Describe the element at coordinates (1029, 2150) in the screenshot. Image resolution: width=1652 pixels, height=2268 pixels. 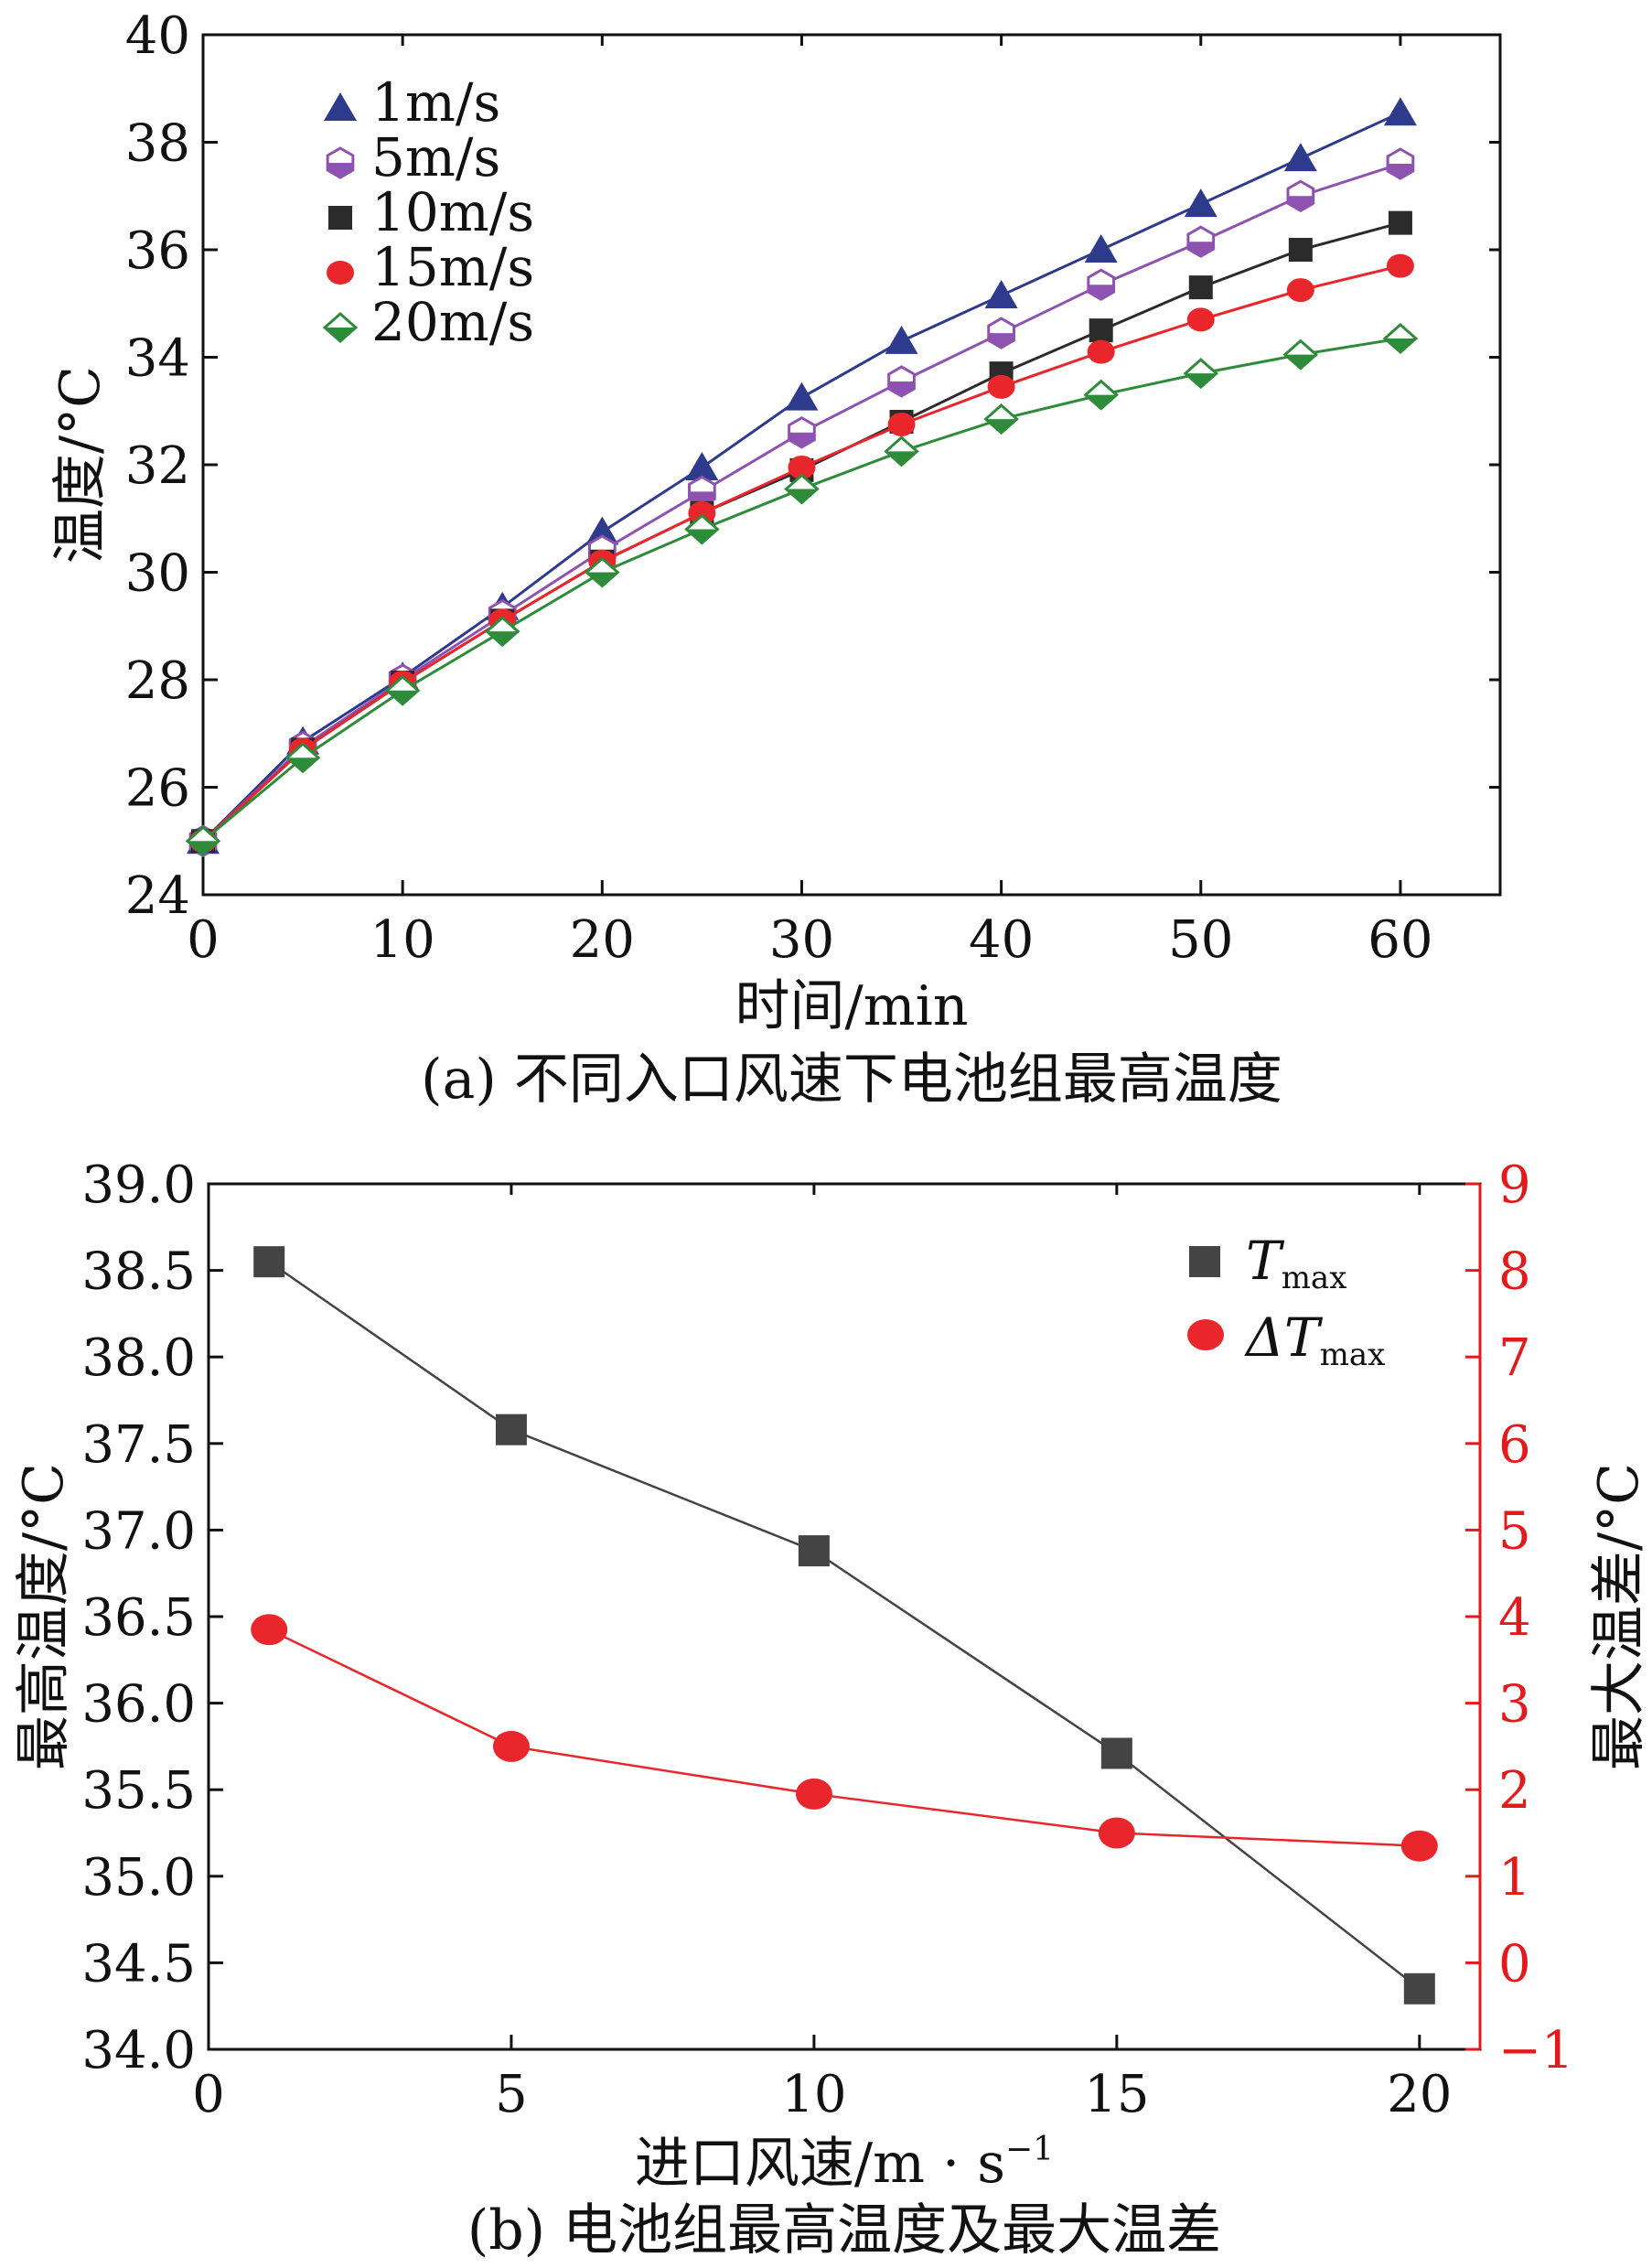
I see `x-axis-label-superscript: −1` at that location.